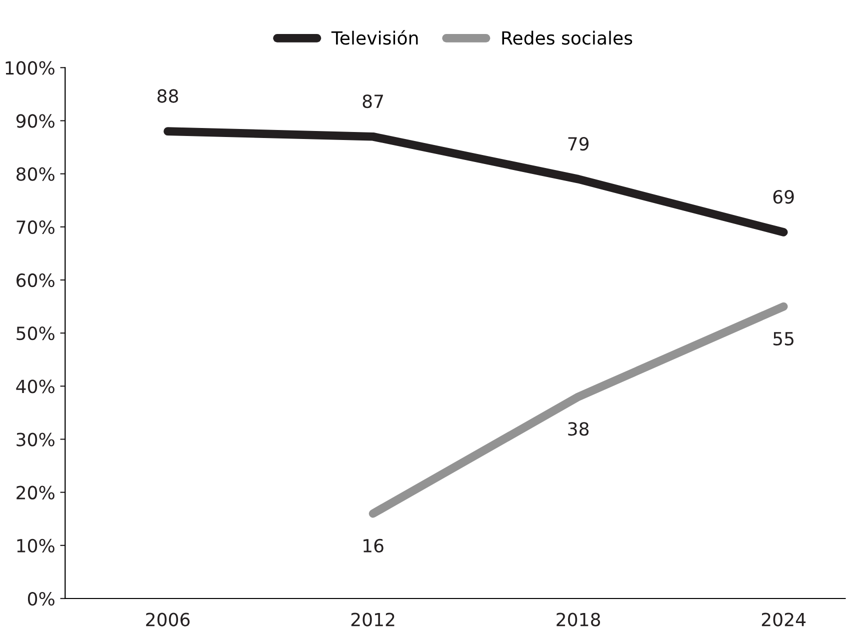  I want to click on y-tick-label: 70%, so click(35, 227).